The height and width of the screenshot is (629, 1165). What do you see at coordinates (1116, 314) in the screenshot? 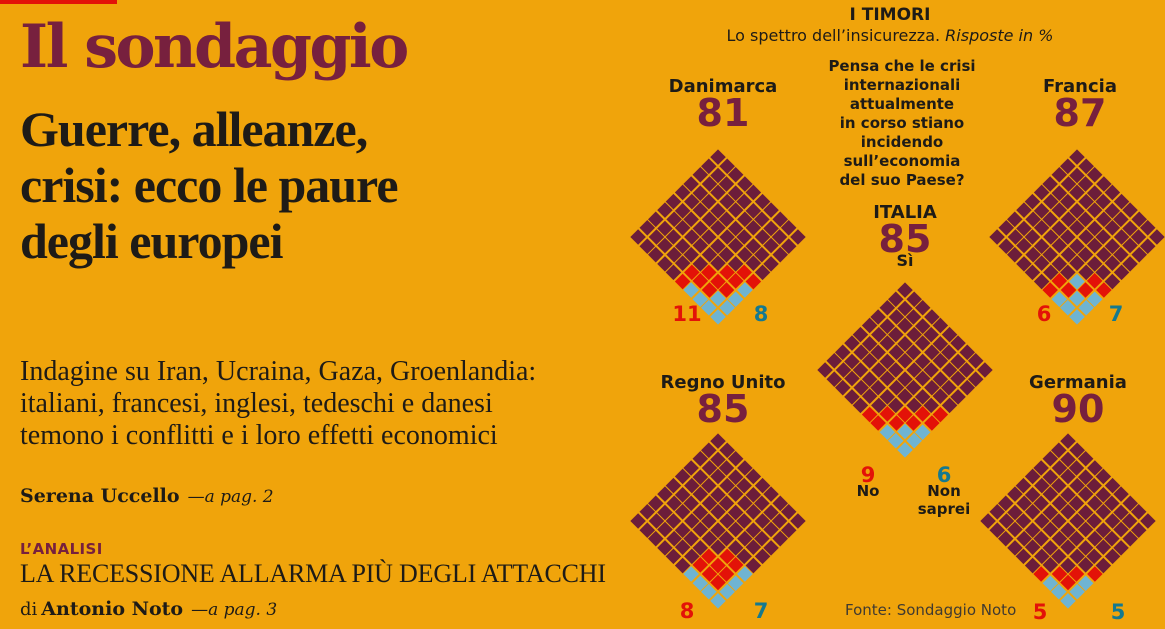
I see `chart-france-dontknow-value: 7` at bounding box center [1116, 314].